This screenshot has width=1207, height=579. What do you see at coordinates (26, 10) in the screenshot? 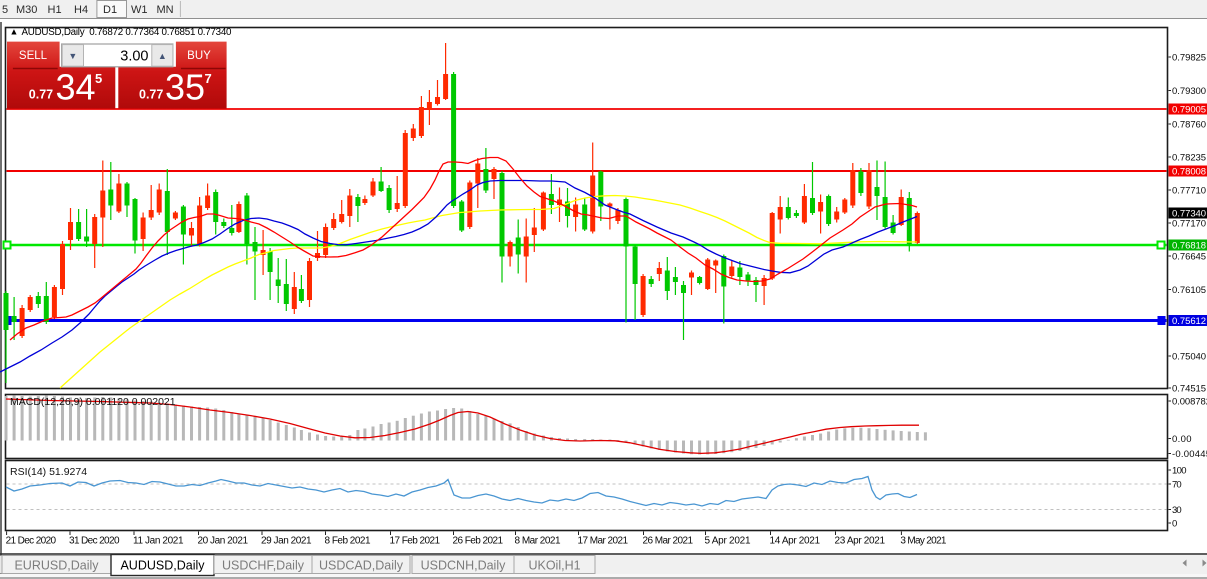
I see `svg-text: M30` at bounding box center [26, 10].